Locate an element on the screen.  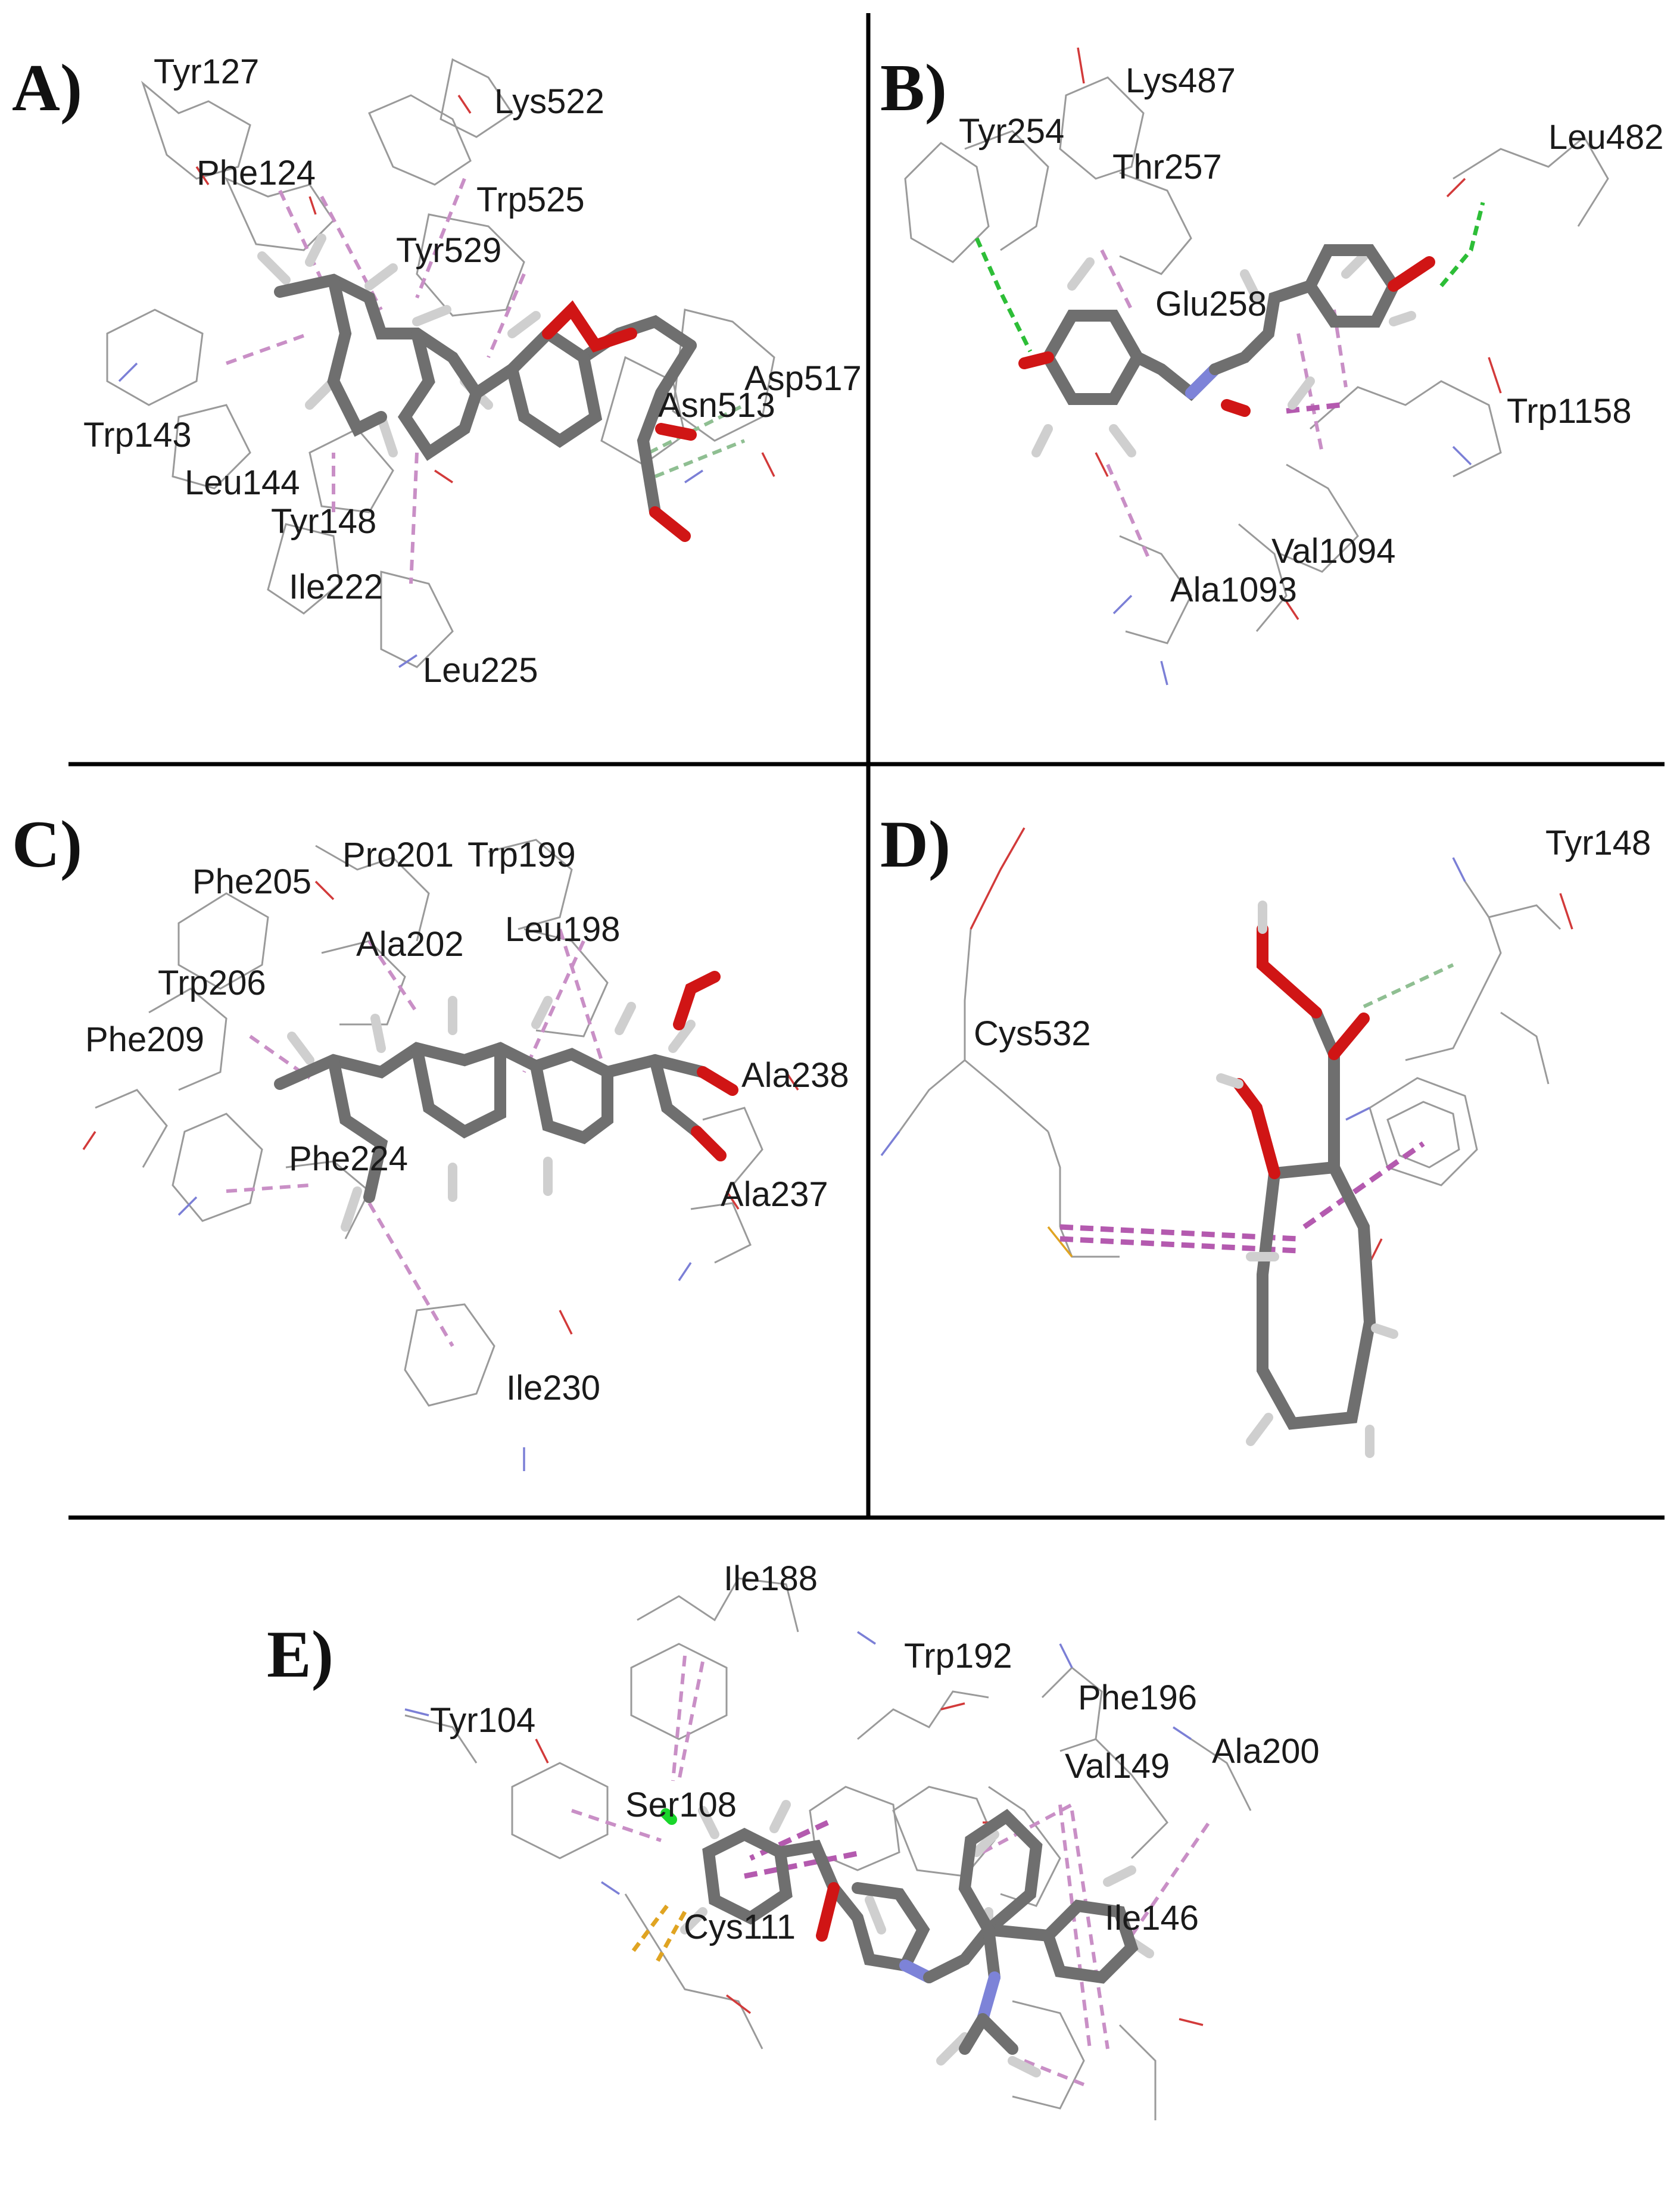
residue-label: Phe209 is located at coordinates (144, 1040).